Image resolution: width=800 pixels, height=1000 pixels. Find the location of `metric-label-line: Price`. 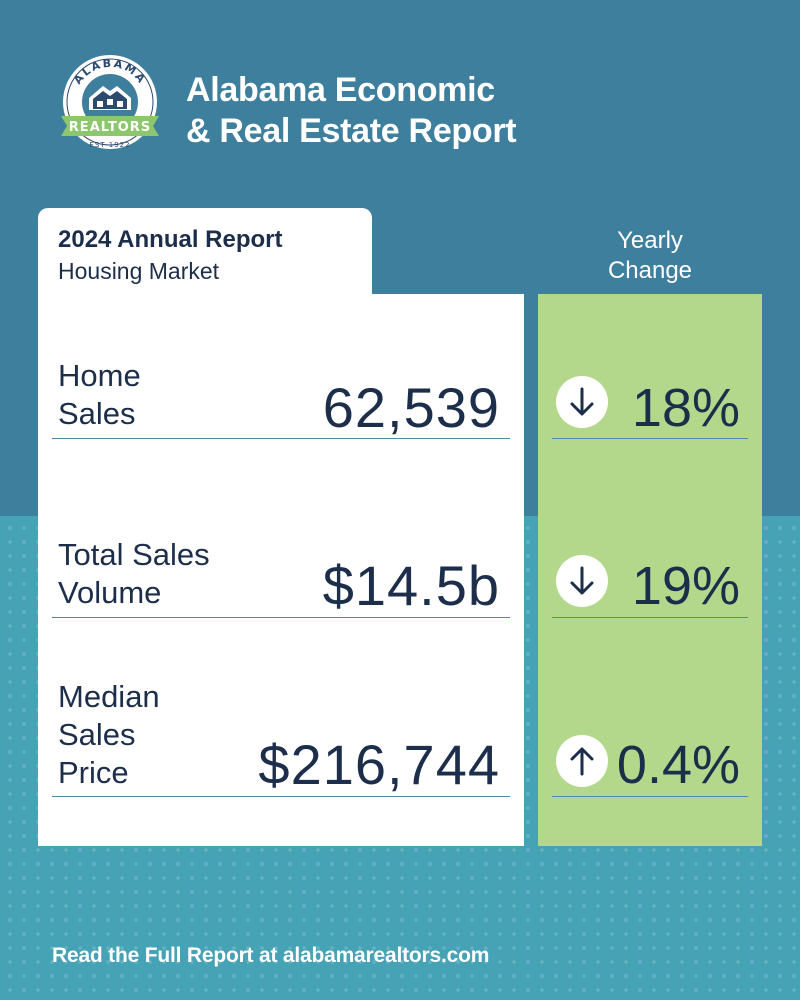

metric-label-line: Price is located at coordinates (93, 772).